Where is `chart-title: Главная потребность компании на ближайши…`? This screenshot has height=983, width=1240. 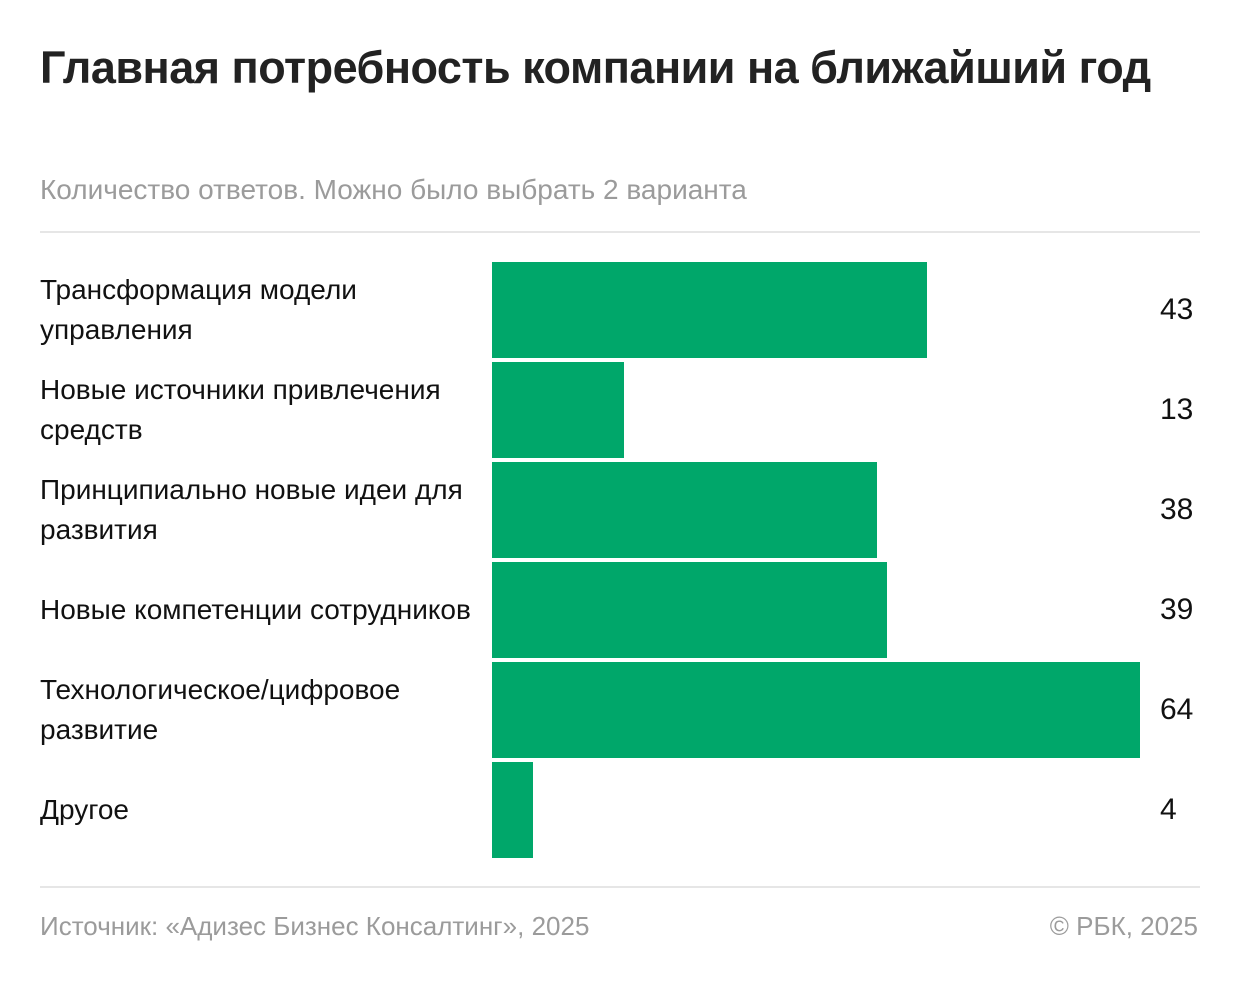
chart-title: Главная потребность компании на ближайши… is located at coordinates (595, 67).